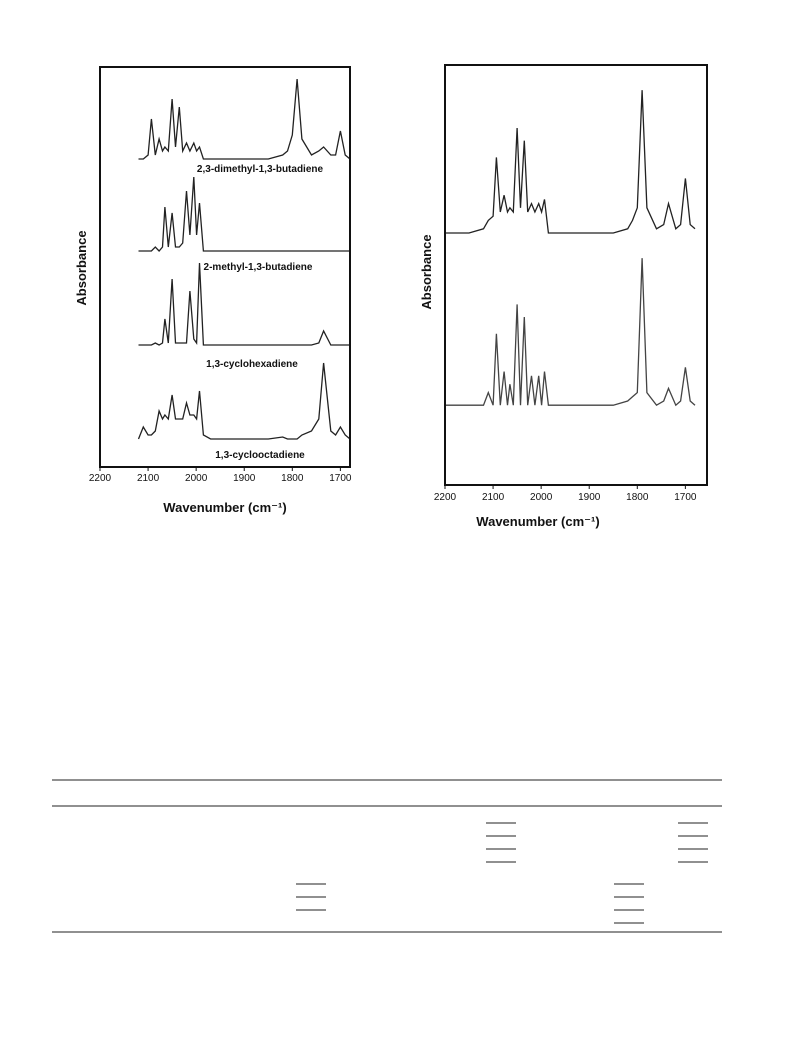  I want to click on table-rules, so click(387, 856).